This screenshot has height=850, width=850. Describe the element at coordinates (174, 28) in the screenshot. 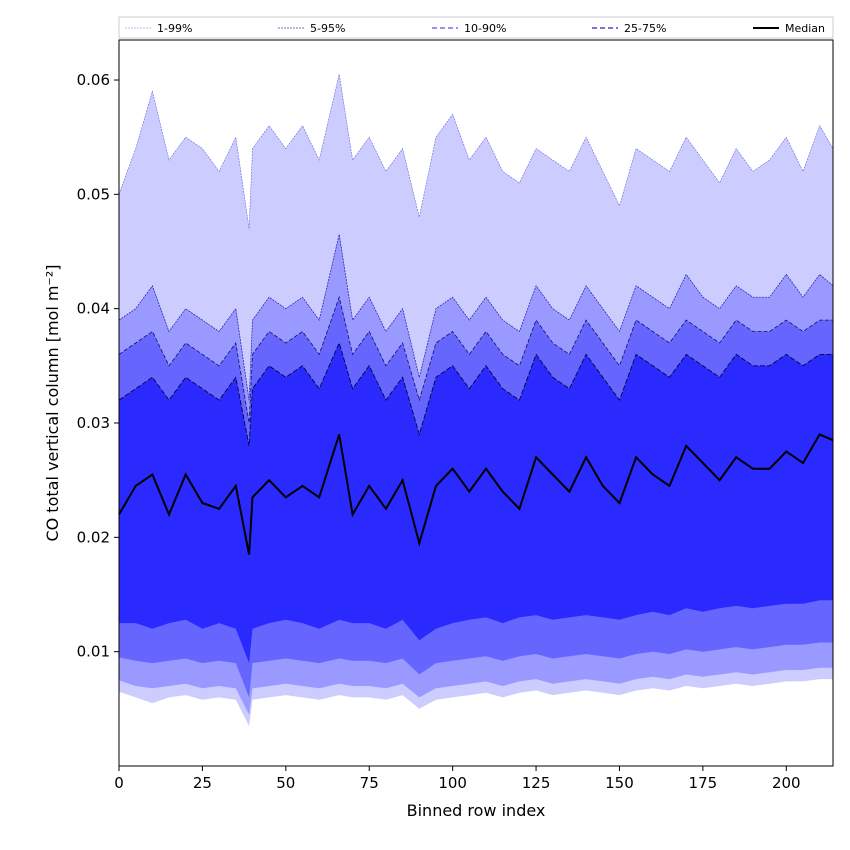

I see `legend-label: 1-99%` at that location.